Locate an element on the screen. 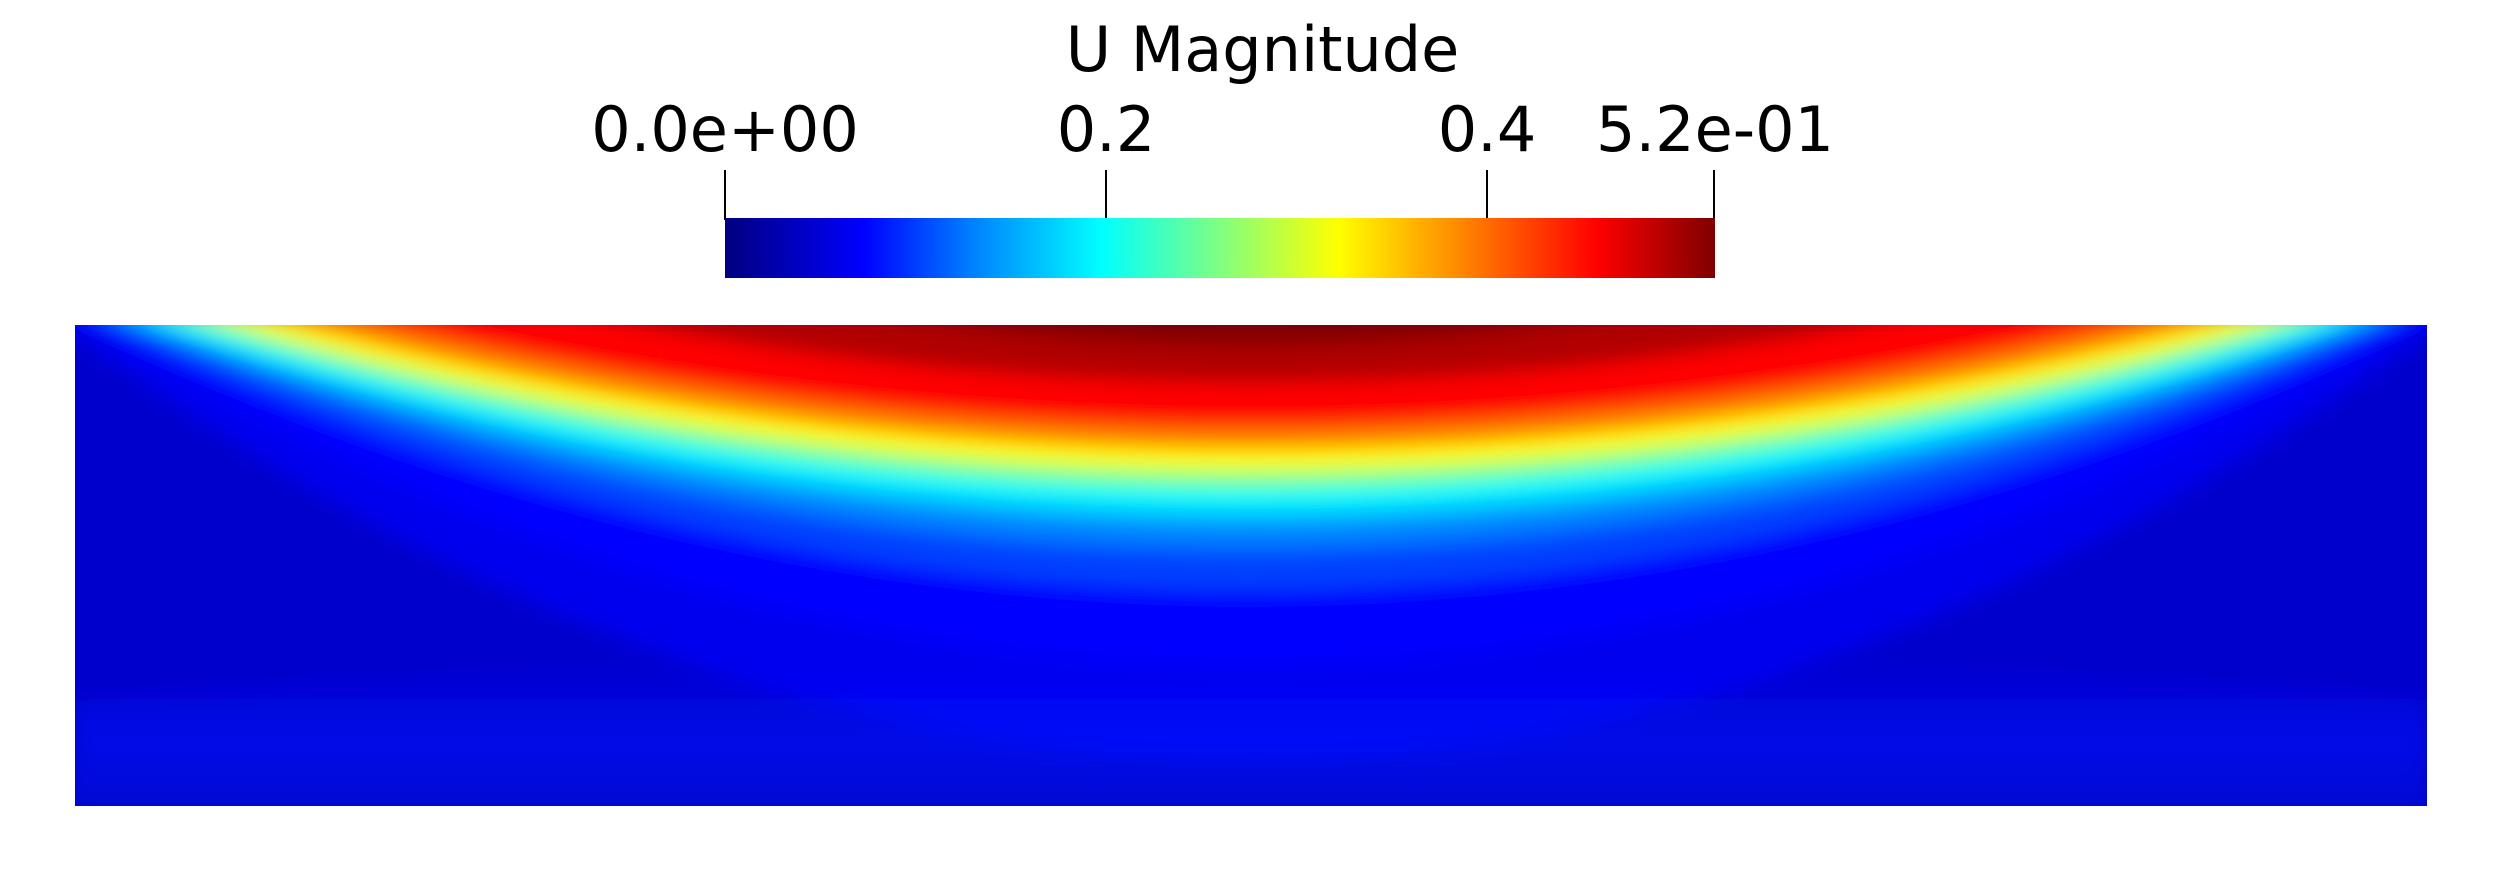 This screenshot has height=884, width=2505. legend-tick-label-0-2: 0.2 is located at coordinates (1106, 129).